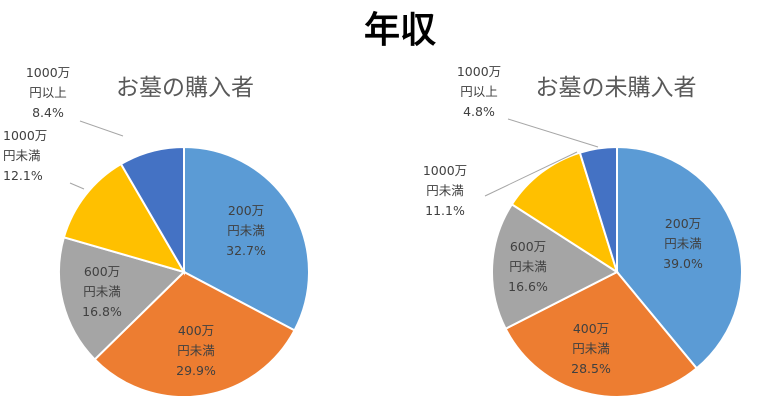 This screenshot has width=763, height=408. What do you see at coordinates (185, 88) in the screenshot?
I see `pie-title: お墓の購入者` at bounding box center [185, 88].